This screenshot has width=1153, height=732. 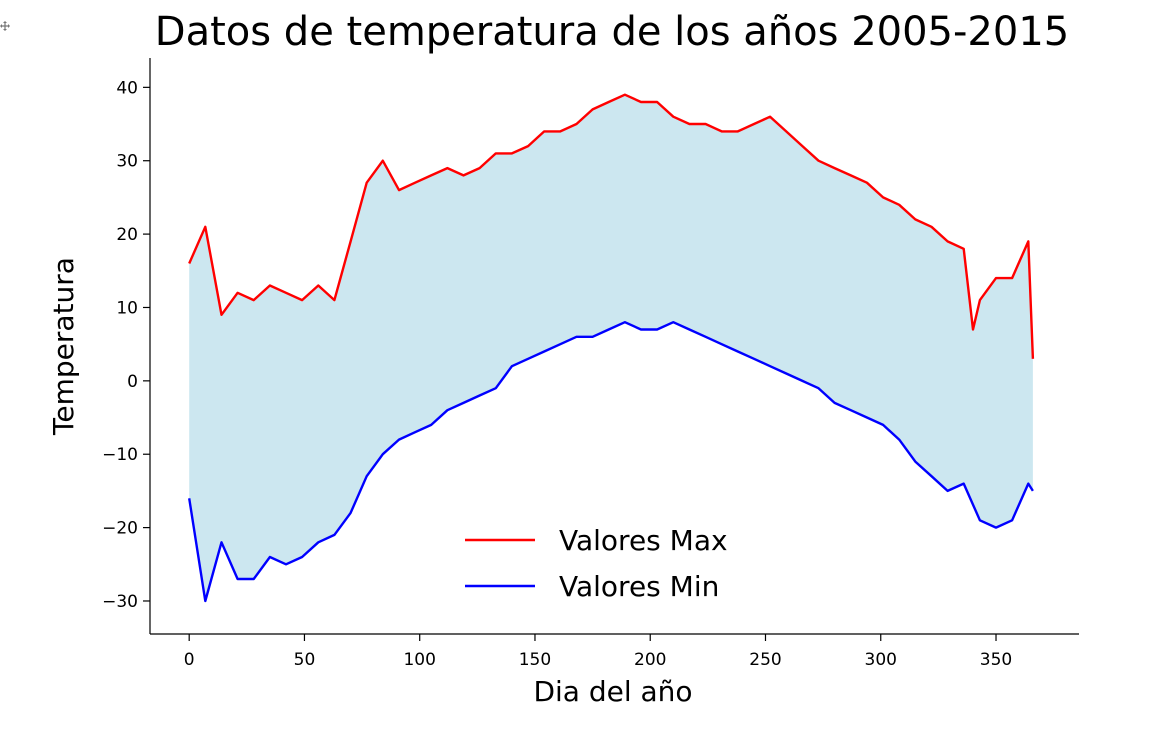 What do you see at coordinates (127, 162) in the screenshot?
I see `y-tick-label: 30` at bounding box center [127, 162].